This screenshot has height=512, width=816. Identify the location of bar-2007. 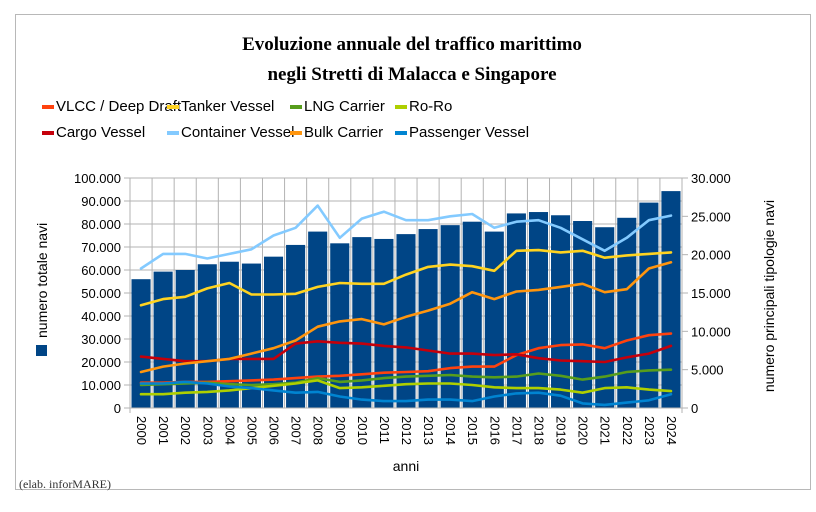
(296, 326).